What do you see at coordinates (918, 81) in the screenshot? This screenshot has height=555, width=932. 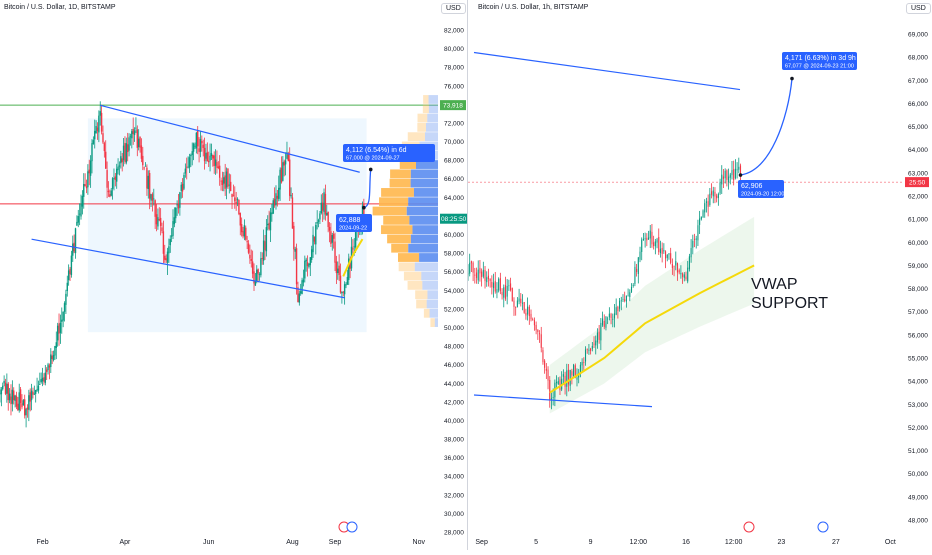 I see `y-axis-tick-label: 67,000` at bounding box center [918, 81].